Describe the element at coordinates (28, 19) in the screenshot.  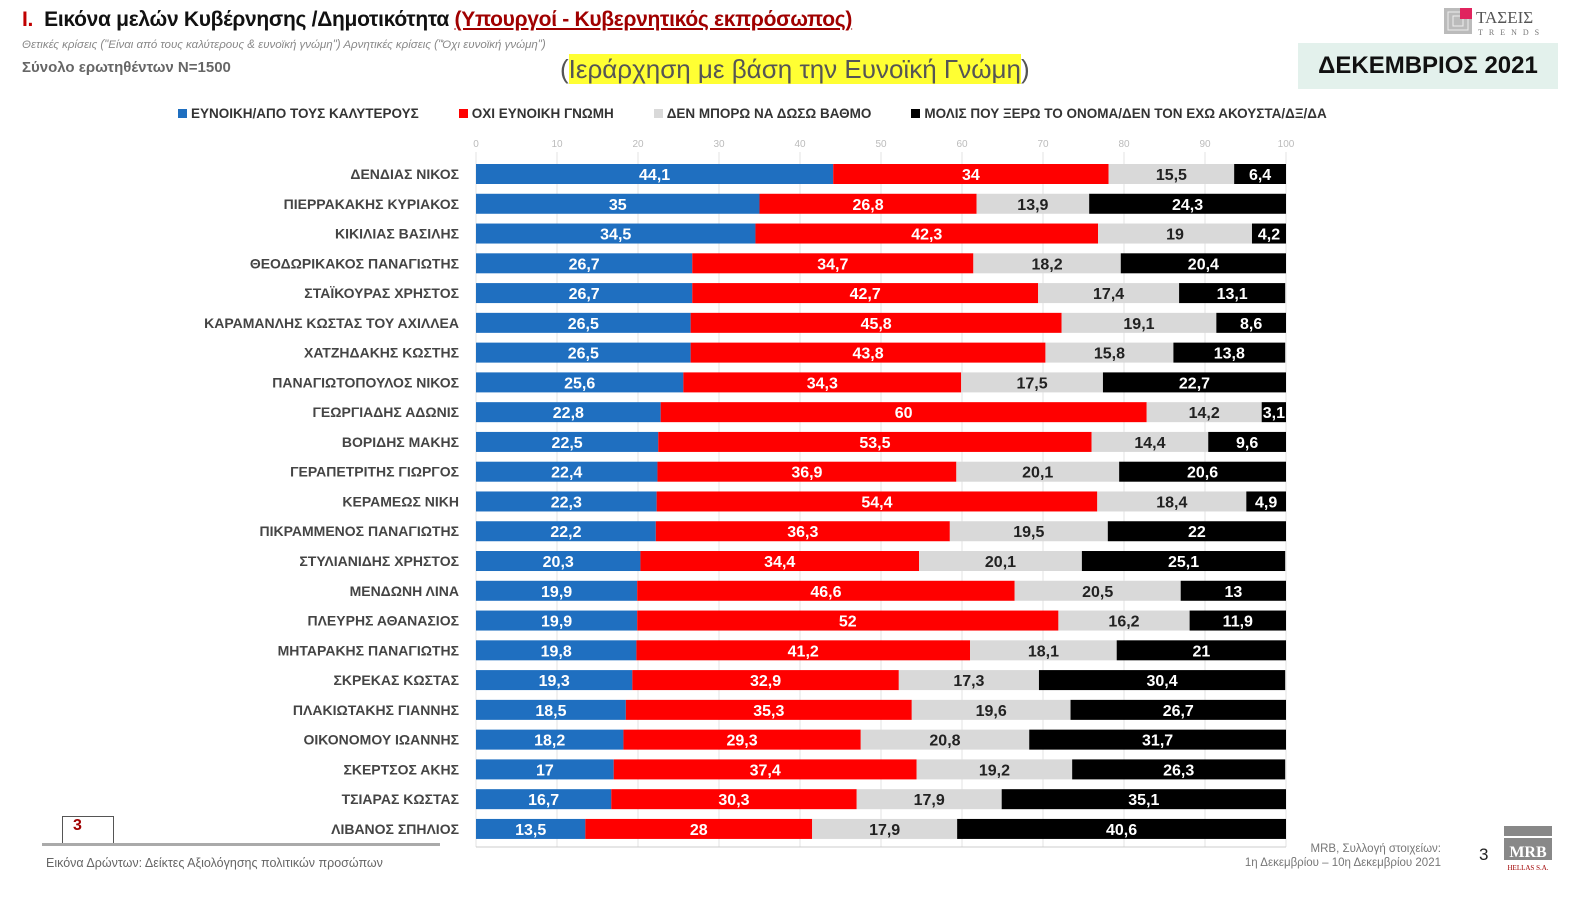
I see `title-number: I.` at that location.